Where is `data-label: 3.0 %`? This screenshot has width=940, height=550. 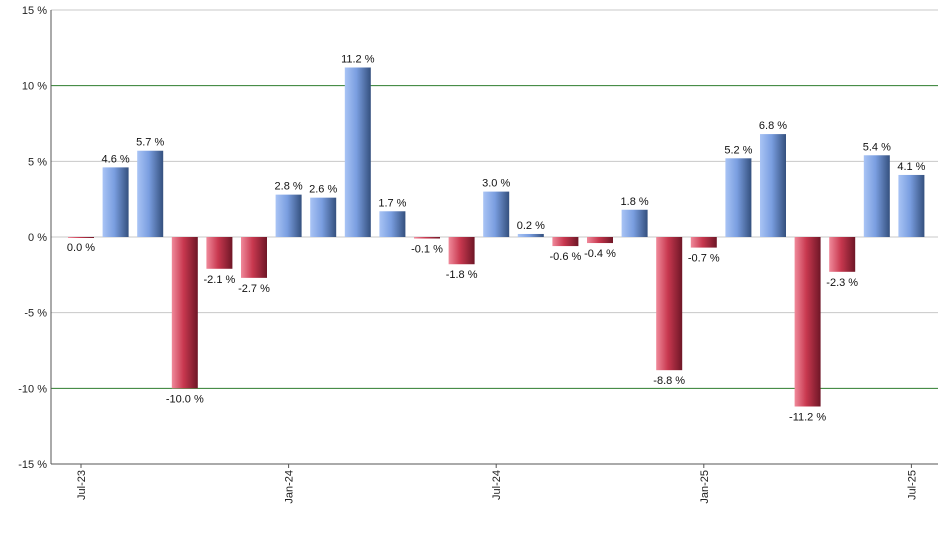 data-label: 3.0 % is located at coordinates (496, 184).